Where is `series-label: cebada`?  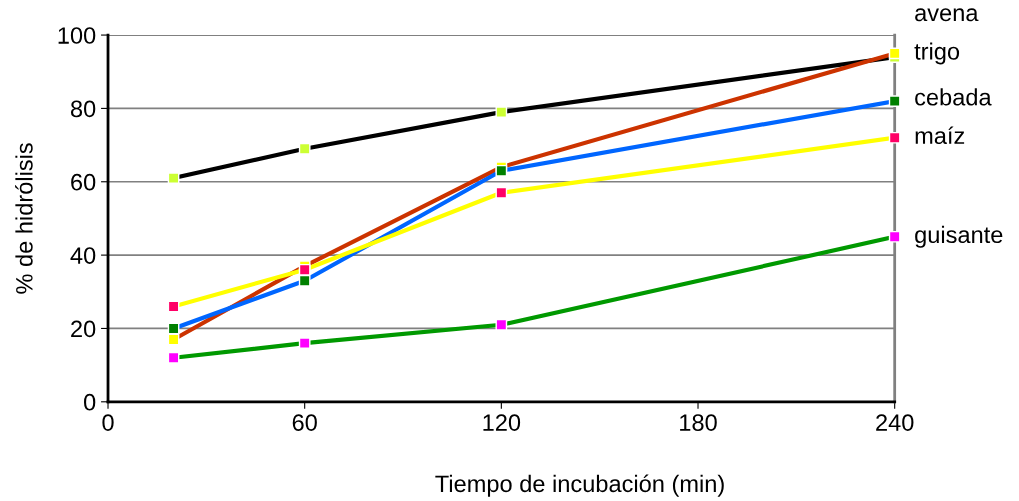 series-label: cebada is located at coordinates (953, 97).